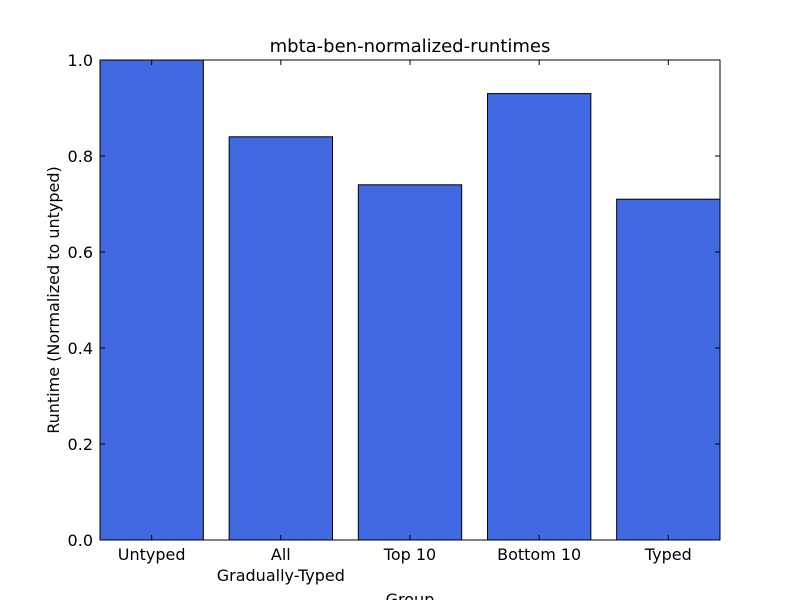  I want to click on x-tick-label: Untyped, so click(152, 554).